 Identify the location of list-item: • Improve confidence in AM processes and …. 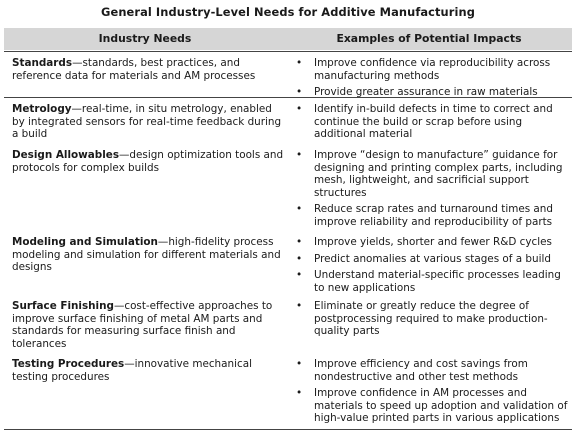
(432, 406).